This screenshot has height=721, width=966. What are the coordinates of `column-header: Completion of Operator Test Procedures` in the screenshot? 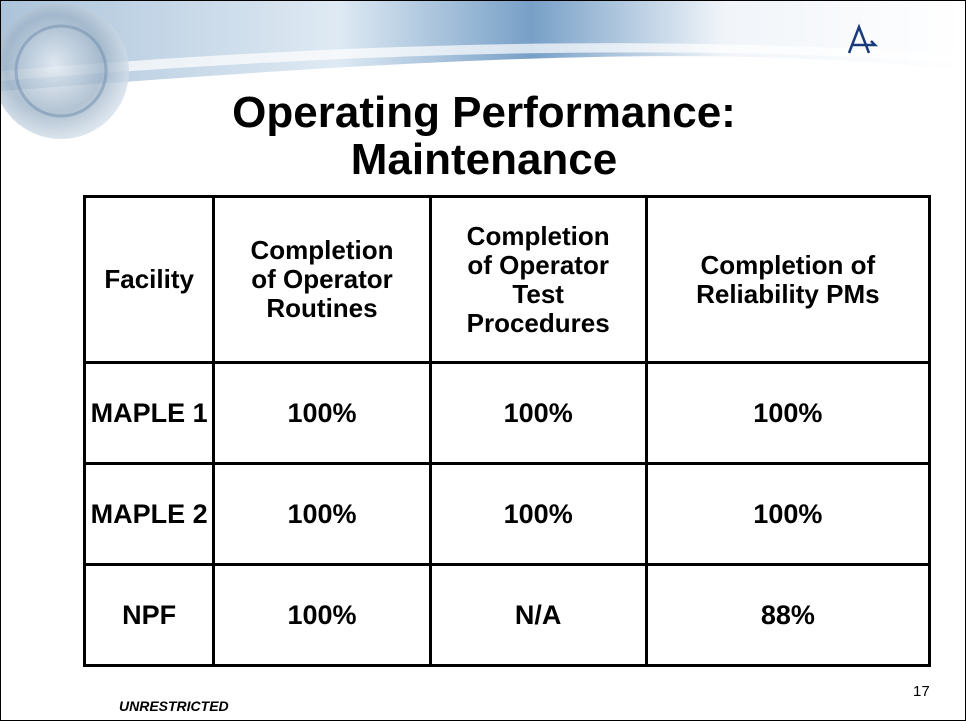 It's located at (538, 279).